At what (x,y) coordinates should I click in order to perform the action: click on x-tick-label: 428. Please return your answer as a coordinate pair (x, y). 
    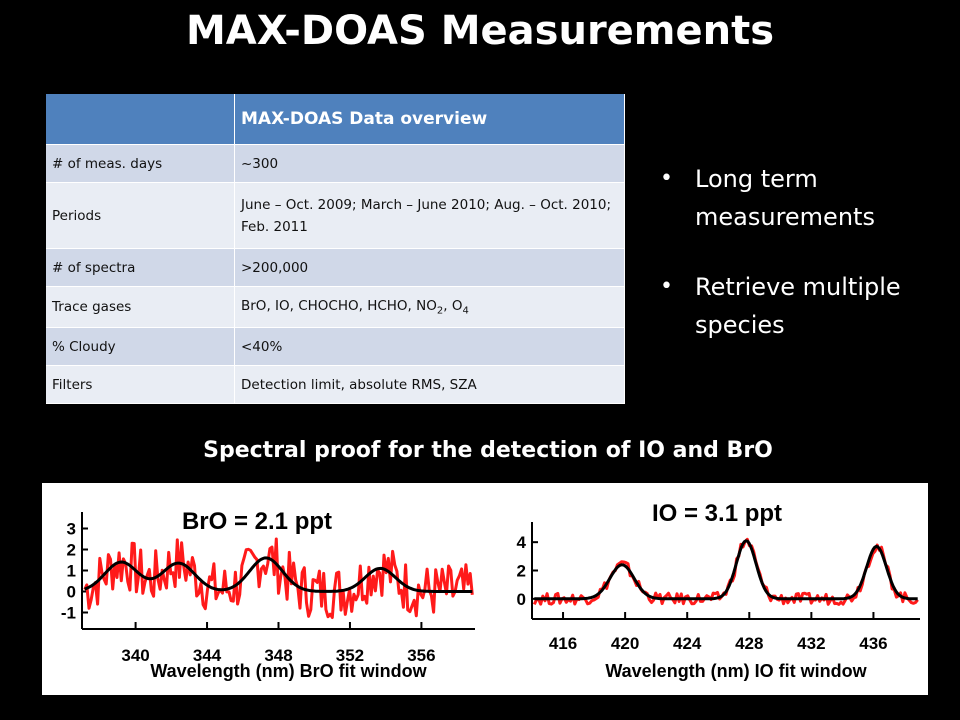
    Looking at the image, I should click on (749, 643).